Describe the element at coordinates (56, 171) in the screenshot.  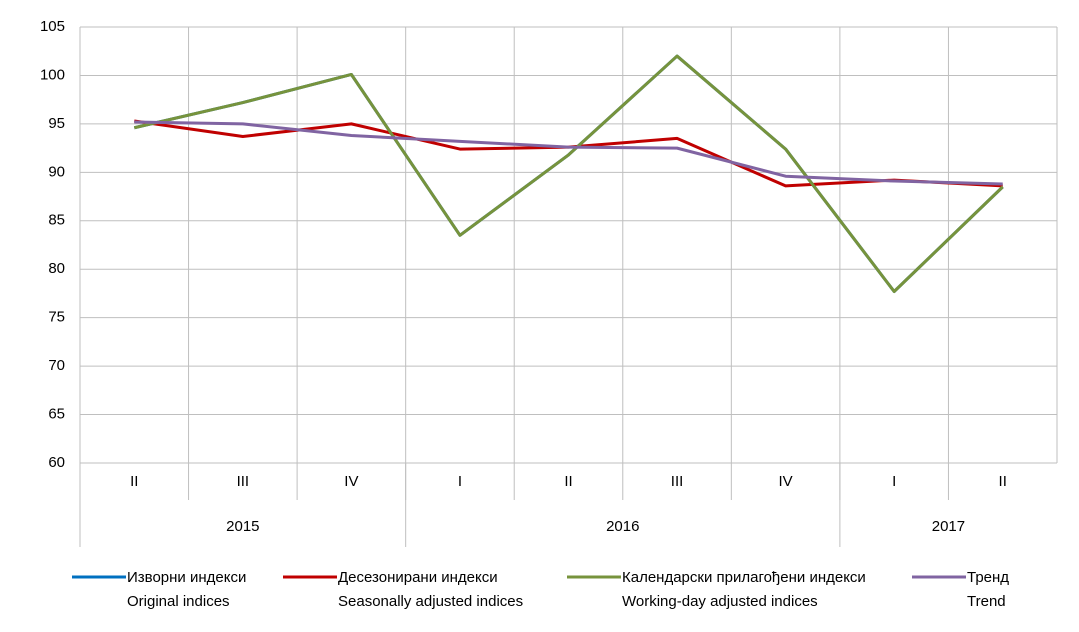
I see `y-tick-label: 90` at that location.